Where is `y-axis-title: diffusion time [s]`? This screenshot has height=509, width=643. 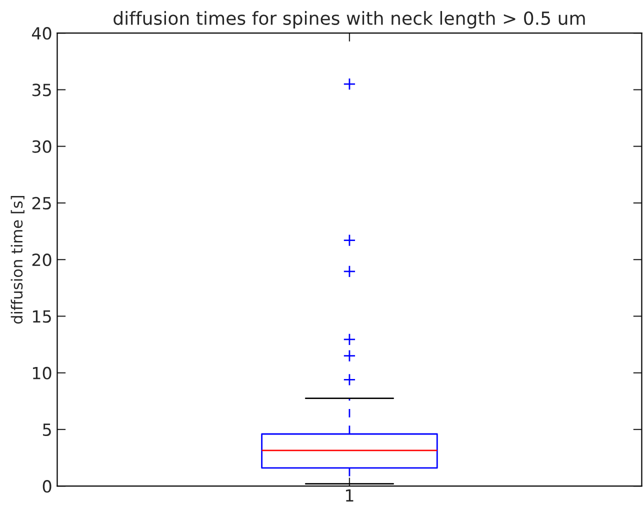 y-axis-title: diffusion time [s] is located at coordinates (17, 260).